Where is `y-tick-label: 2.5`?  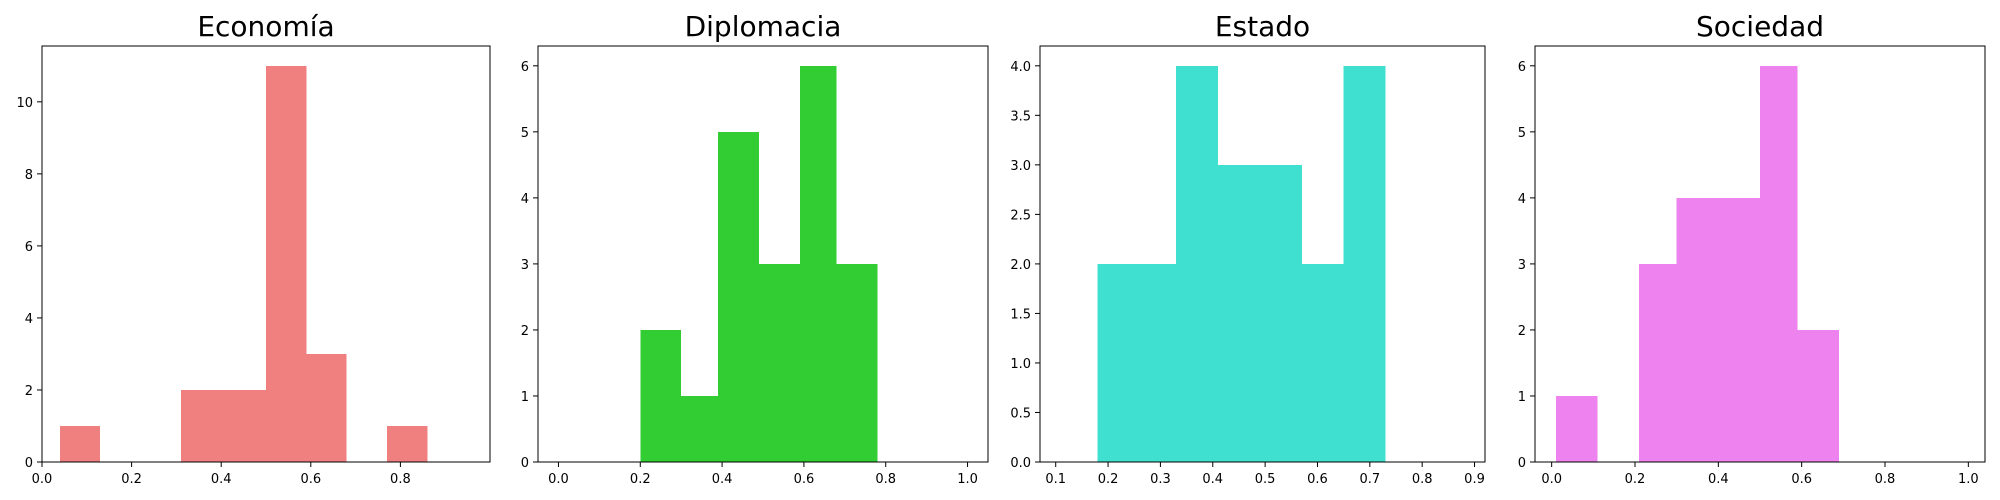
y-tick-label: 2.5 is located at coordinates (1020, 215).